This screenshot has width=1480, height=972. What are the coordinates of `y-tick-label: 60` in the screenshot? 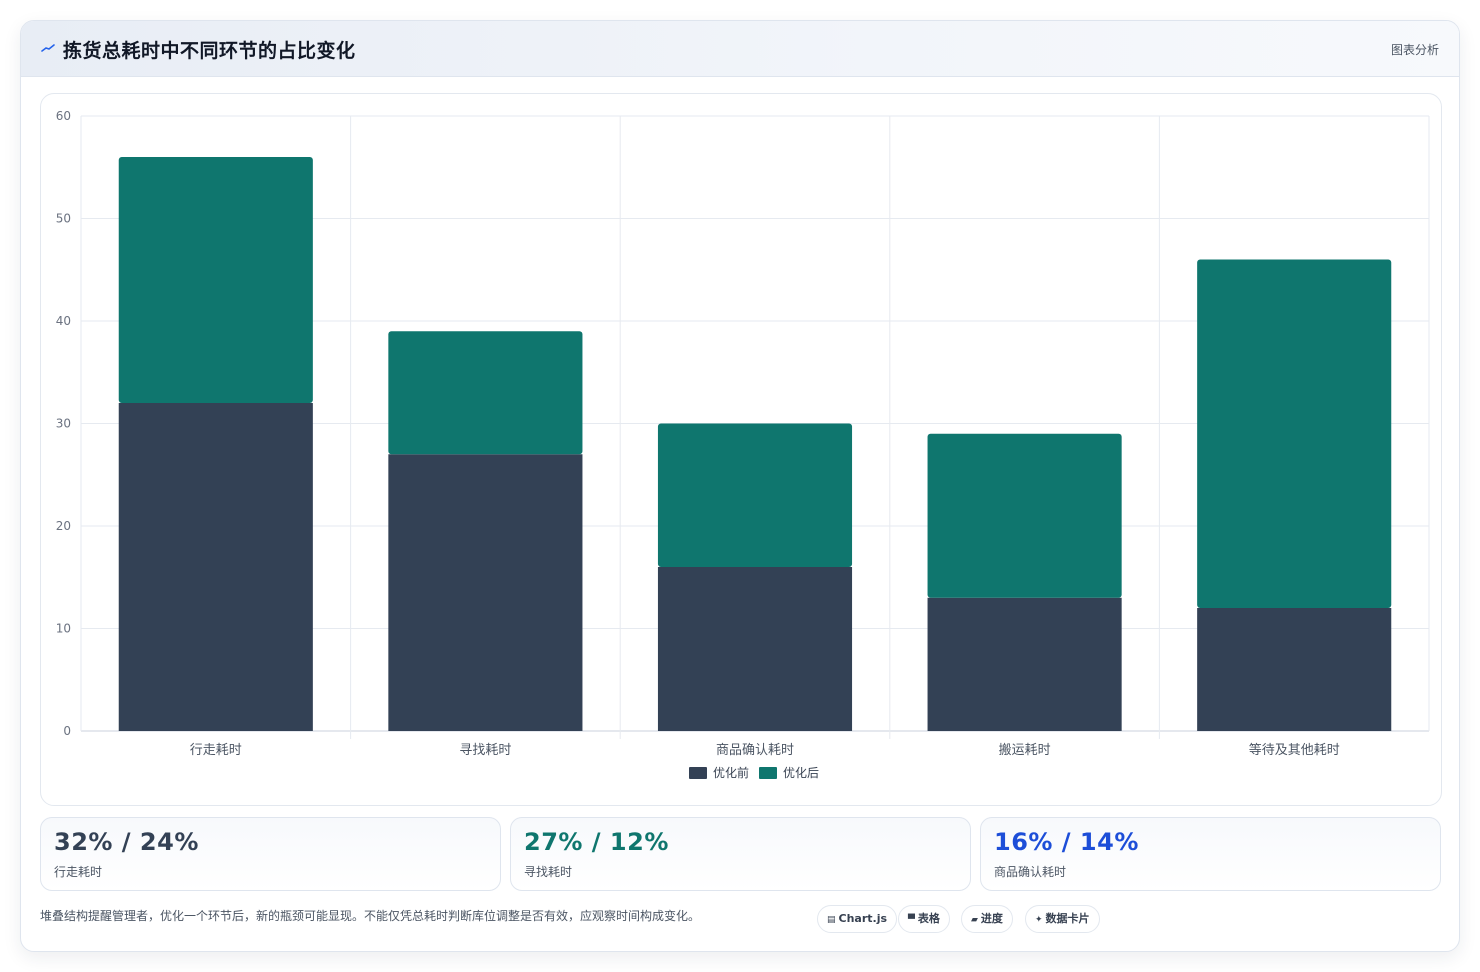 It's located at (63, 116).